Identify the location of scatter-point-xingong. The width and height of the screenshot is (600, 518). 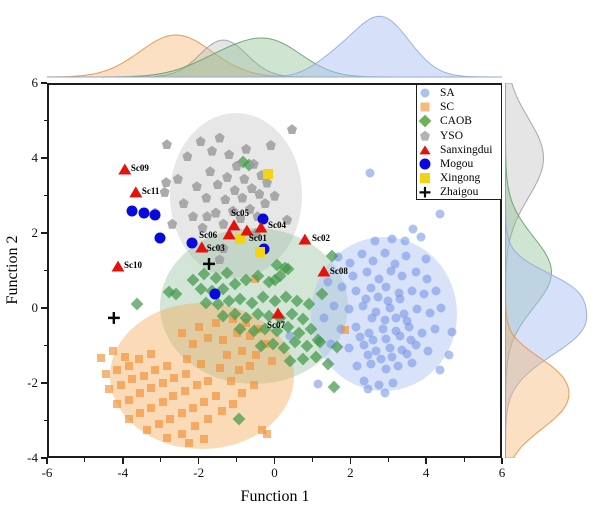
(259, 251).